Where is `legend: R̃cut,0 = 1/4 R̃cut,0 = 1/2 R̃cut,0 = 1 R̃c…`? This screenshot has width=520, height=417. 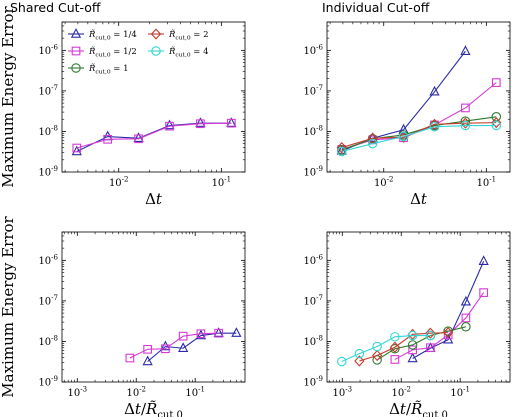
legend: R̃cut,0 = 1/4 R̃cut,0 = 1/2 R̃cut,0 = 1 R̃c… is located at coordinates (138, 52).